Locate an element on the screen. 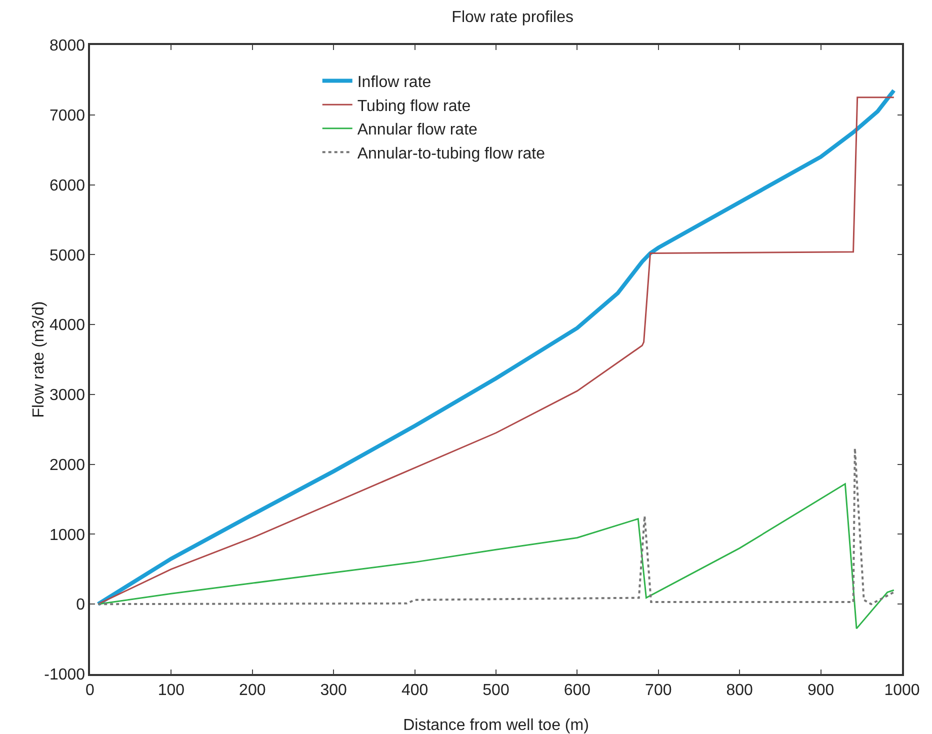 This screenshot has height=734, width=932. chart-title: Flow rate profiles is located at coordinates (513, 17).